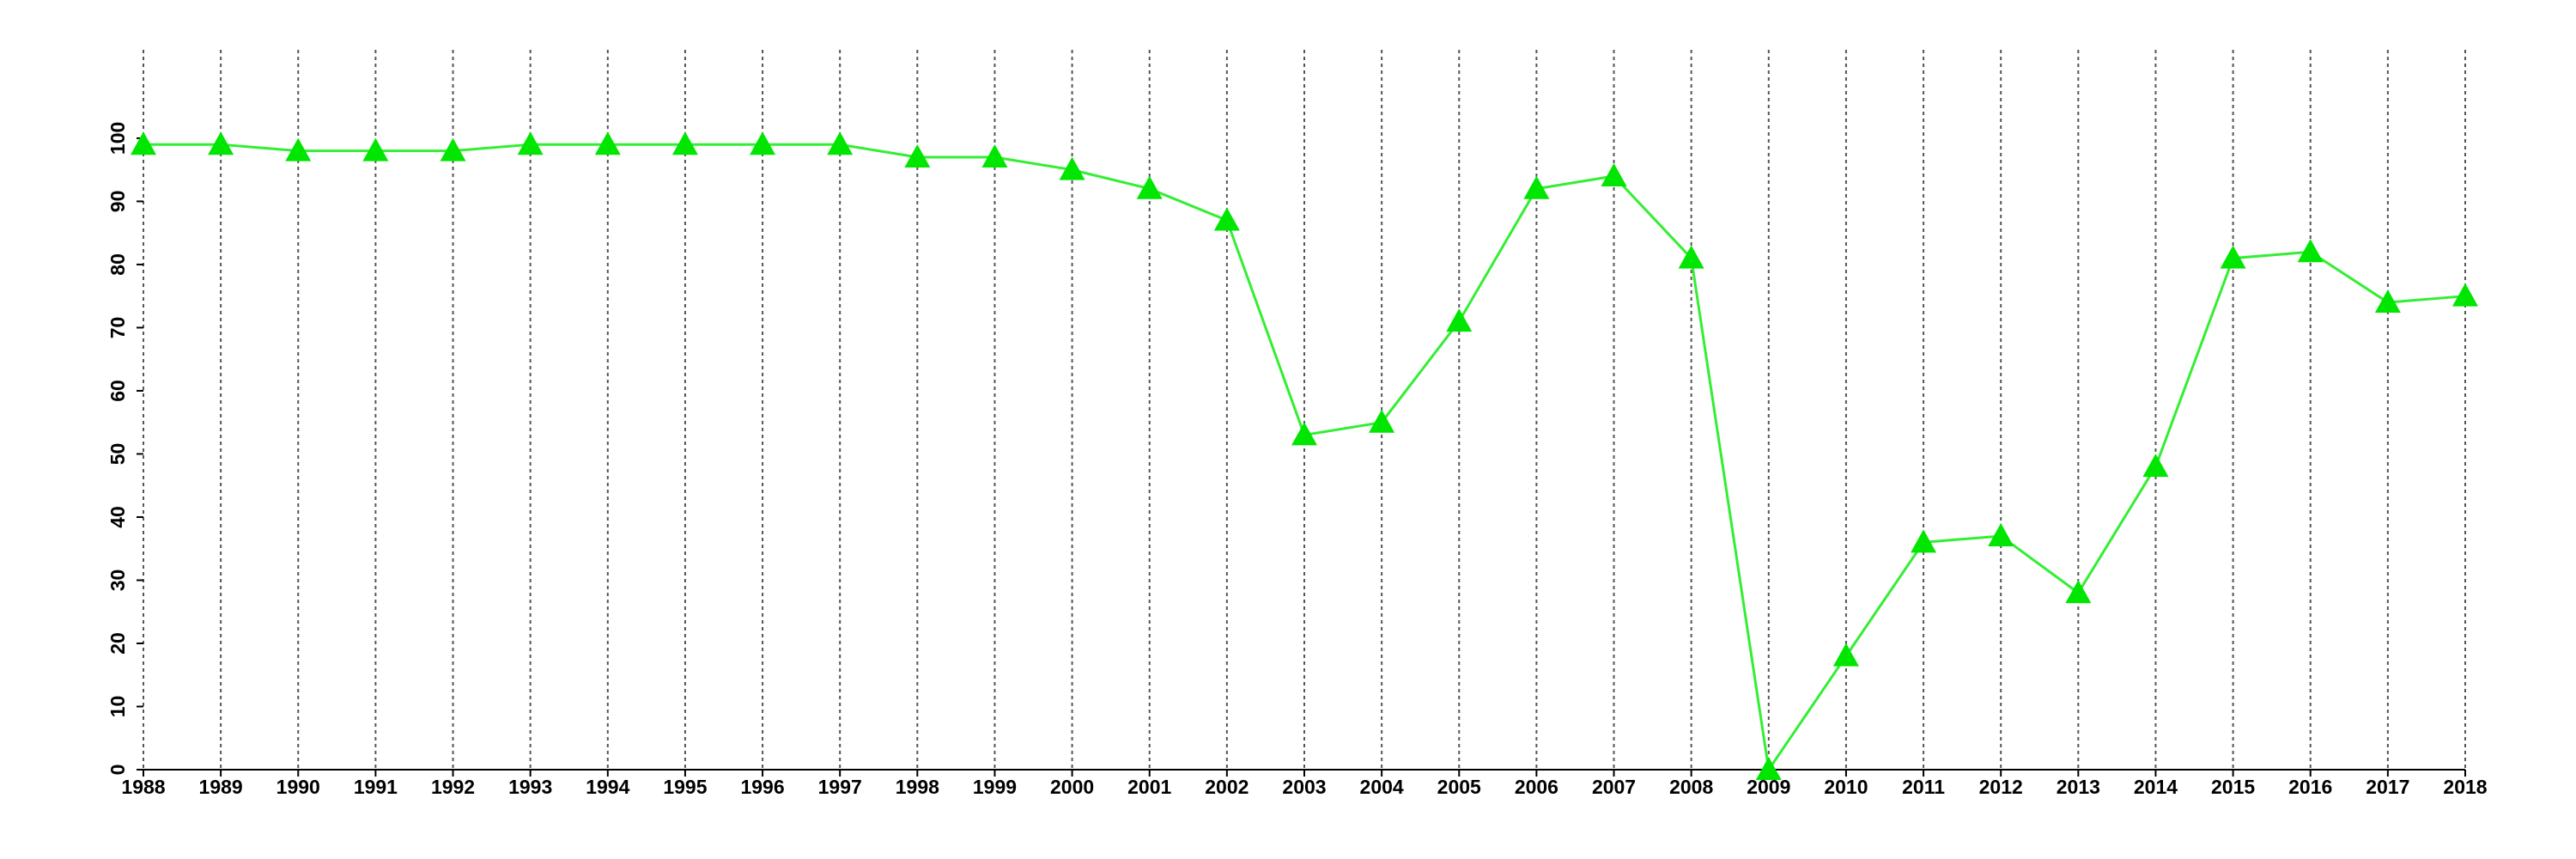  Describe the element at coordinates (117, 264) in the screenshot. I see `y-tick-label: 80` at that location.